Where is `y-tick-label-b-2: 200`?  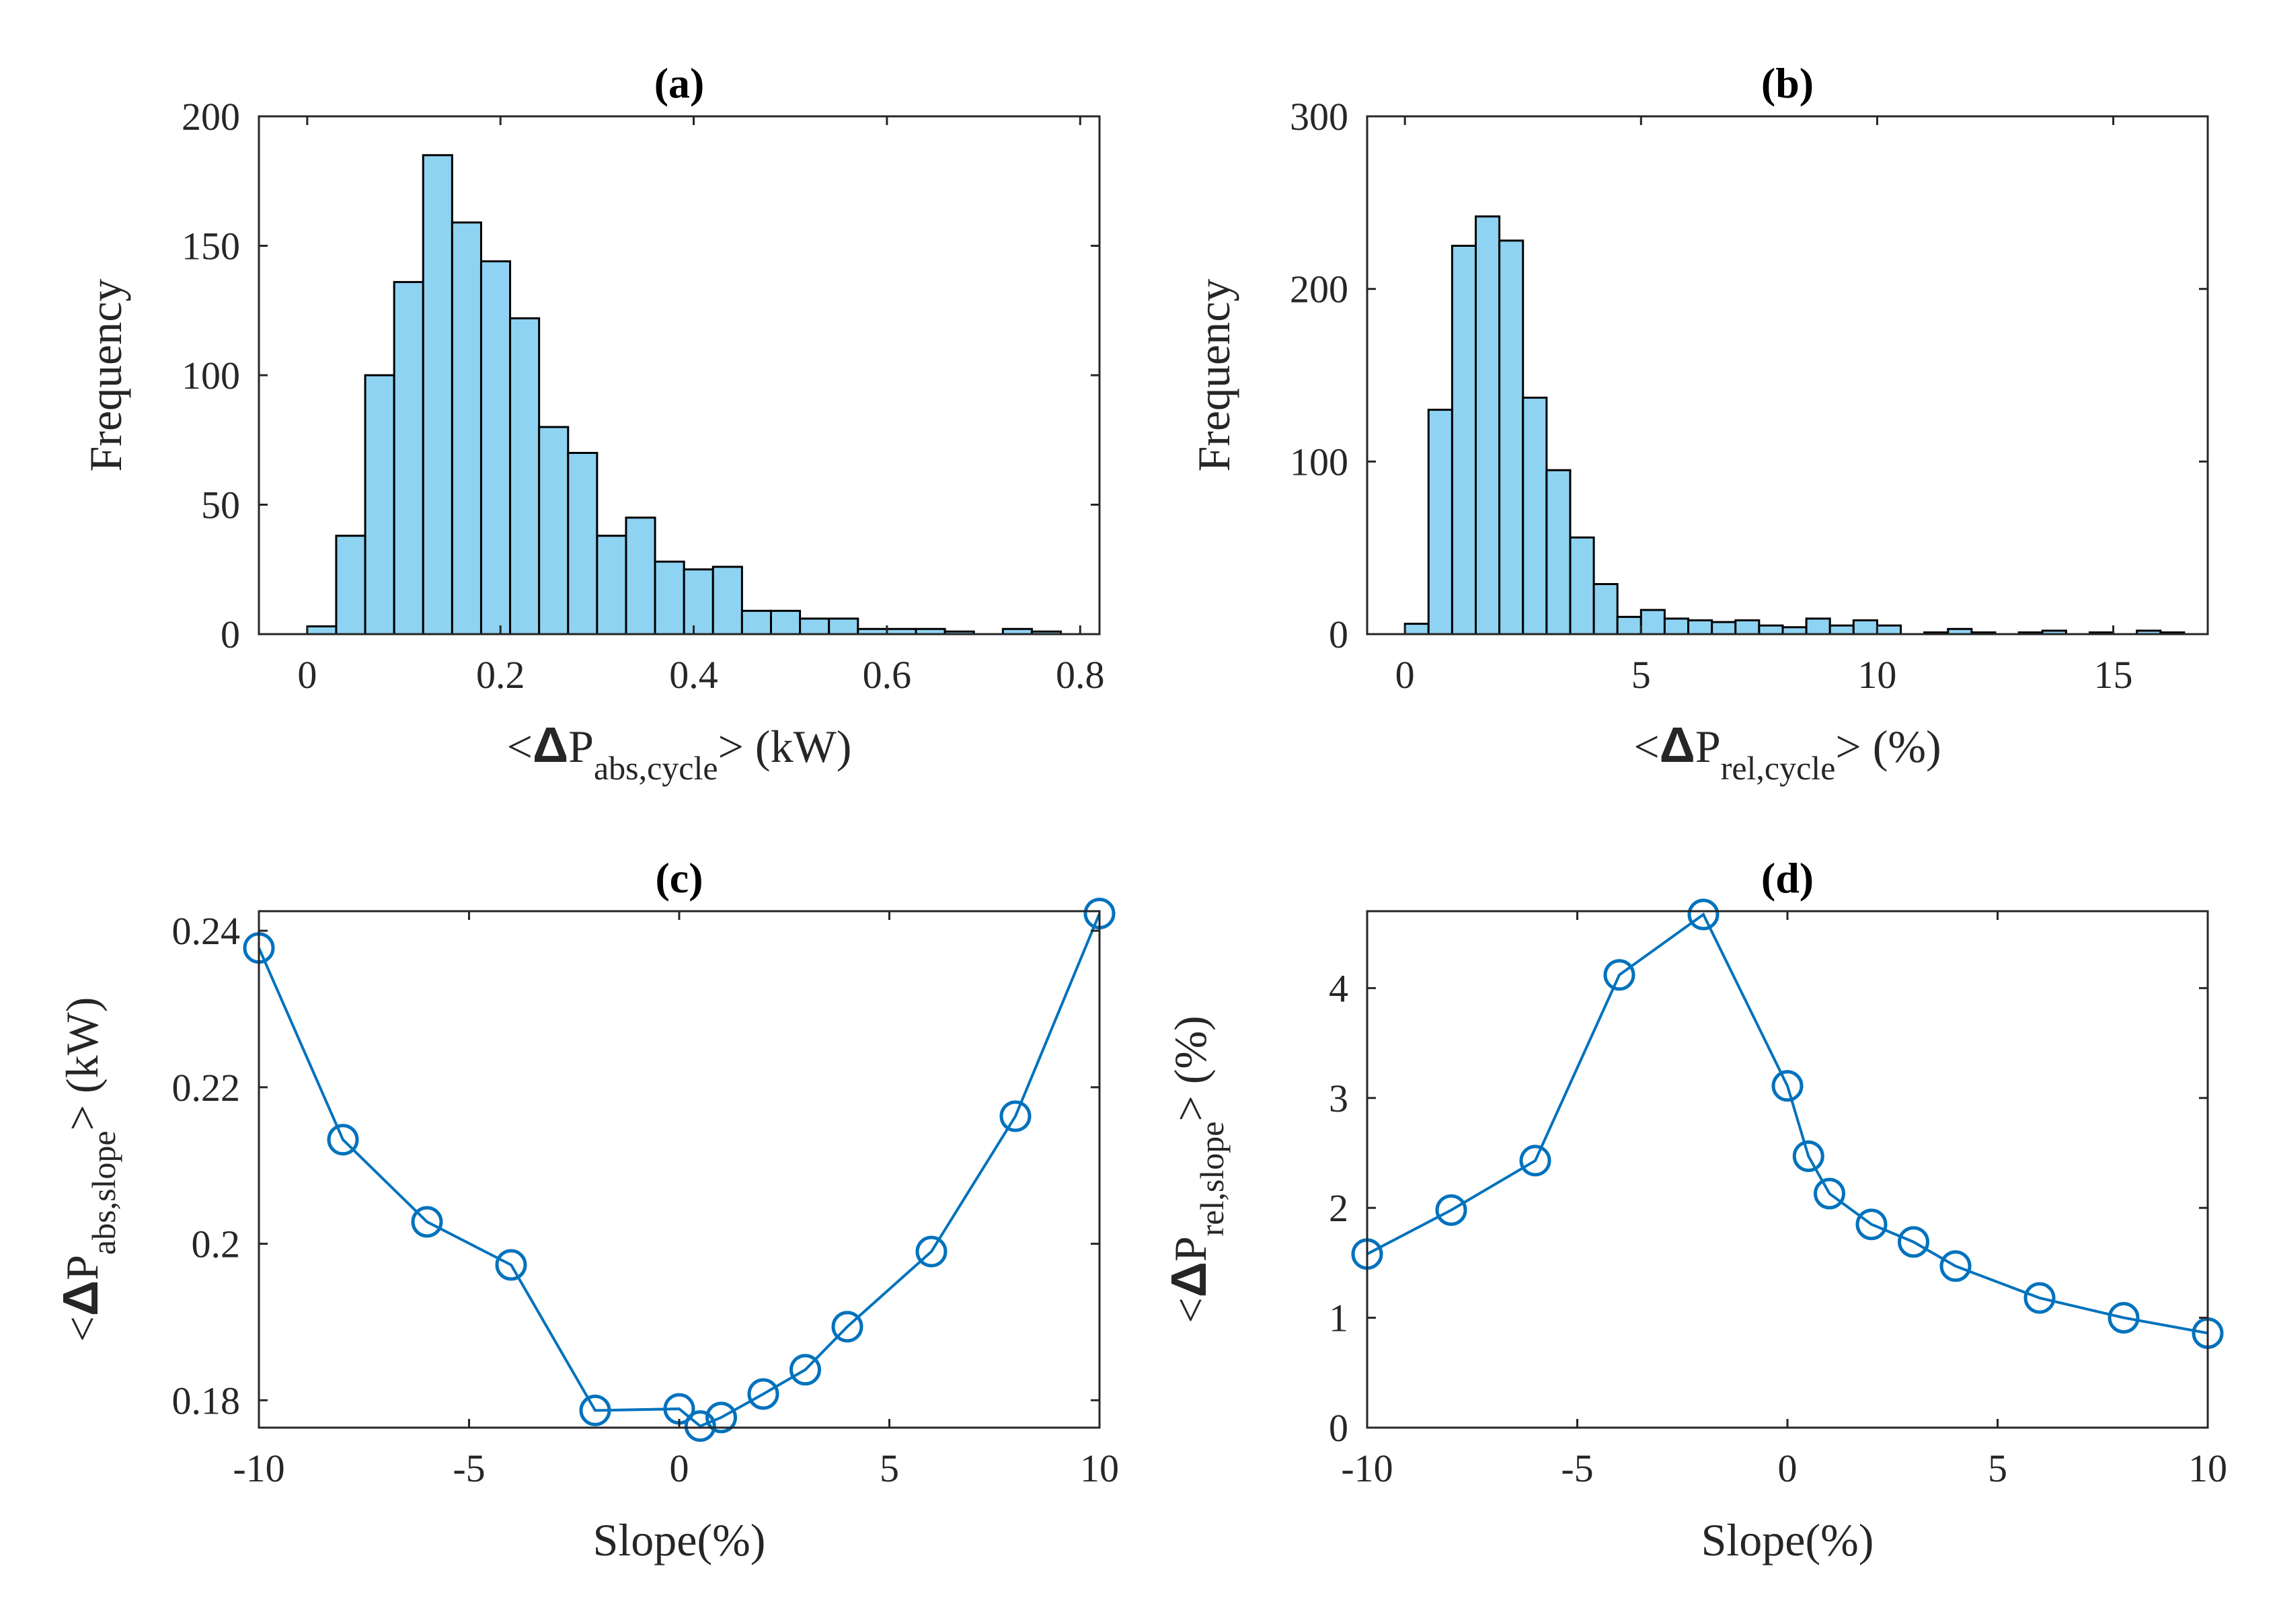 y-tick-label-b-2: 200 is located at coordinates (1319, 289).